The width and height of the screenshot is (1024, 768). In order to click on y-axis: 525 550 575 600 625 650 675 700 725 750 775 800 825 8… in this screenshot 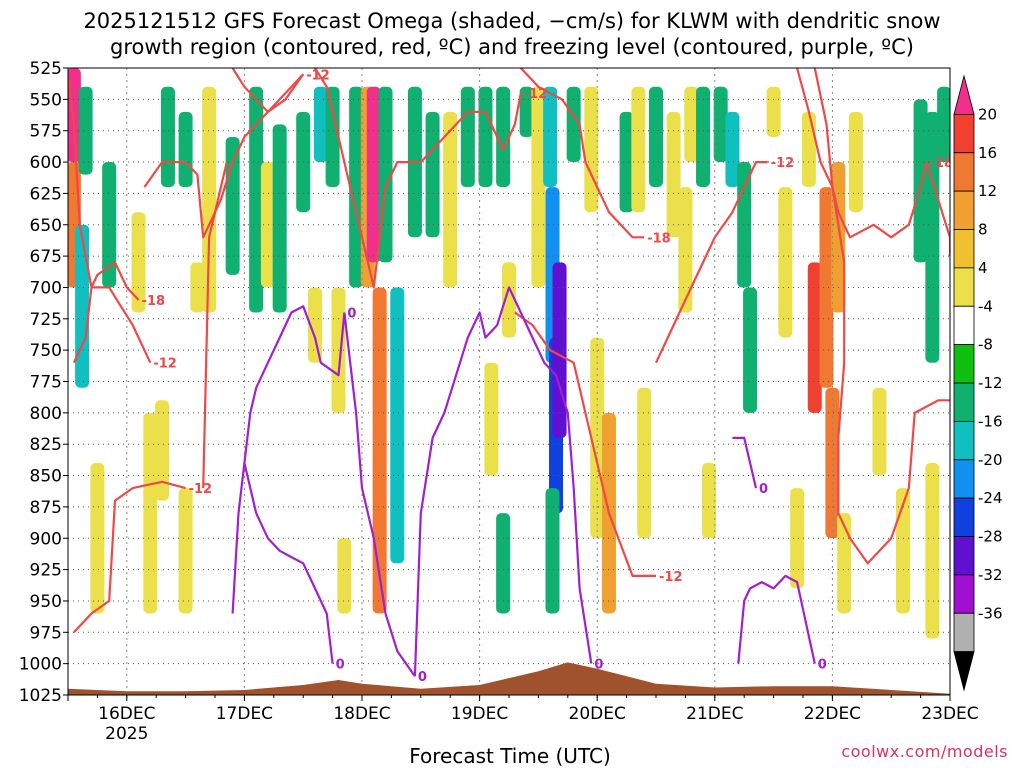, I will do `click(43, 382)`.